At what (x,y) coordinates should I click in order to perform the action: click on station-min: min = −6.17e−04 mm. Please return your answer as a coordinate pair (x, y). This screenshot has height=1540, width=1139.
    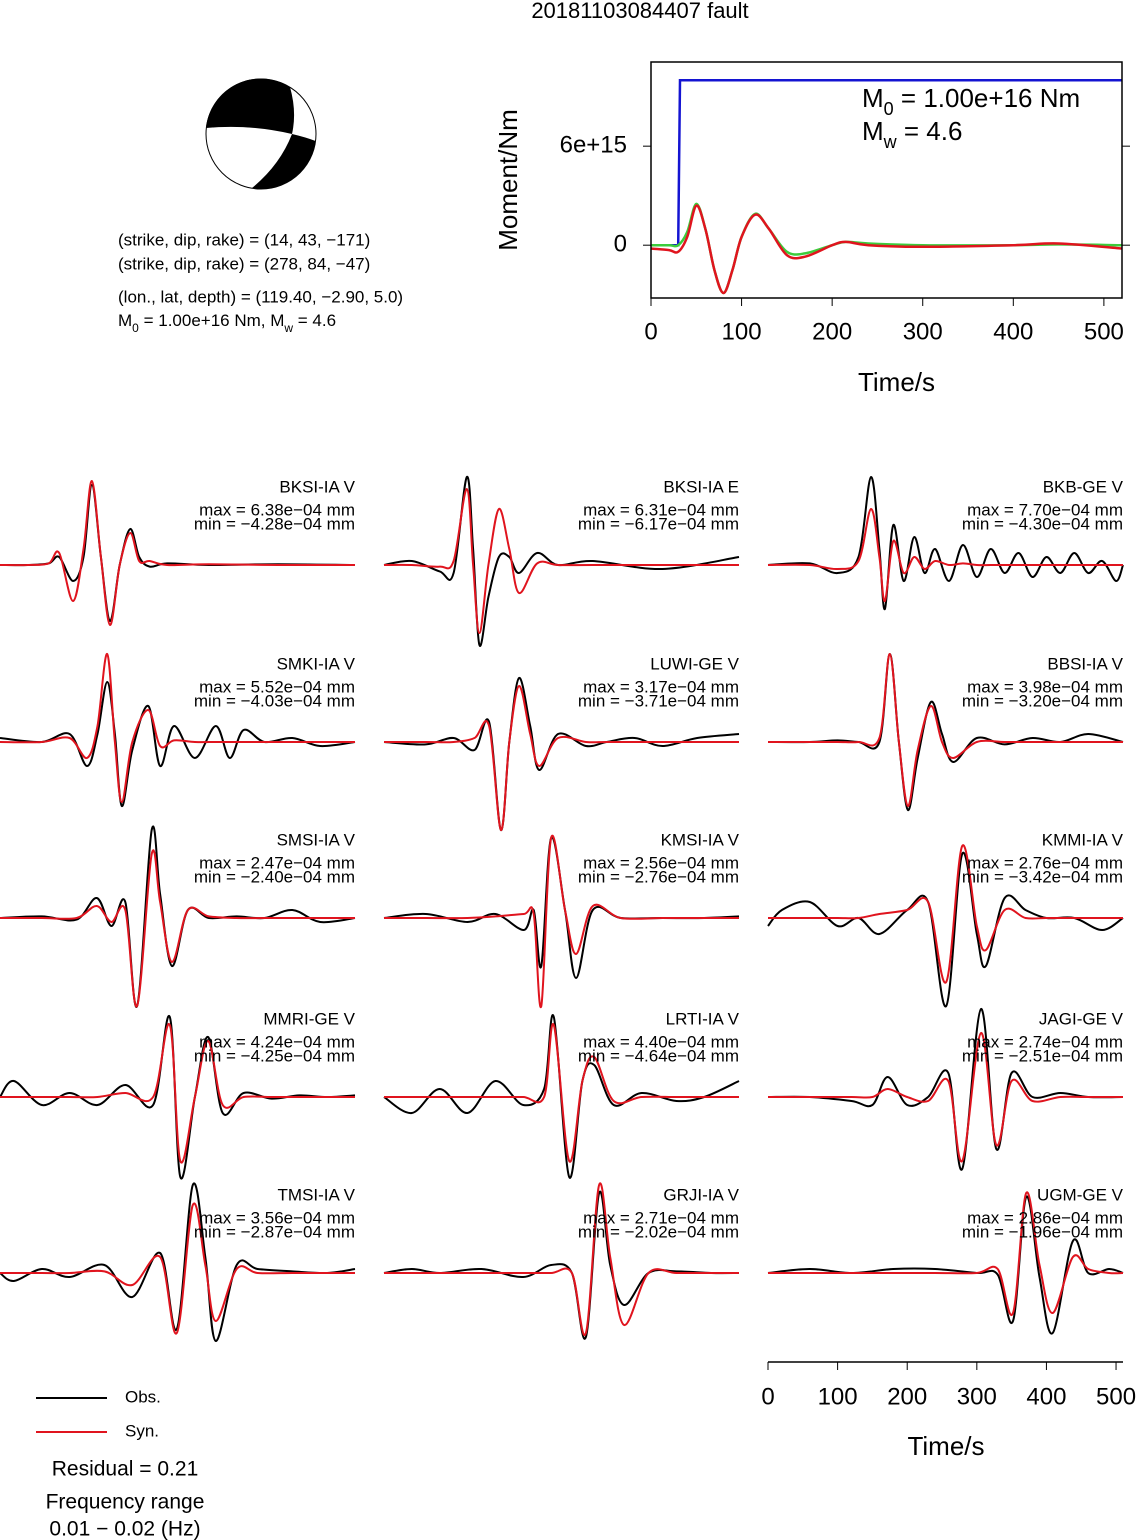
    Looking at the image, I should click on (658, 523).